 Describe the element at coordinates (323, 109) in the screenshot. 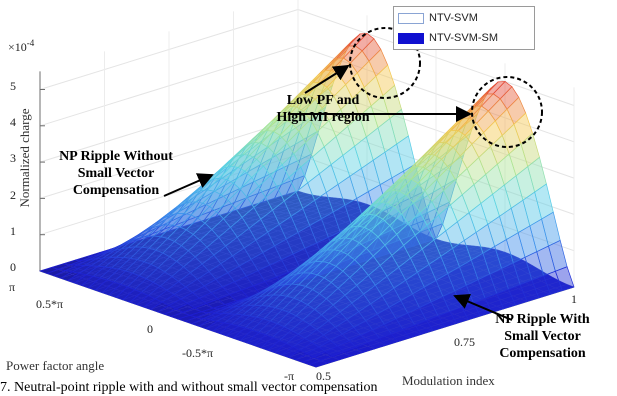

I see `annotation-low-pf: Low PF and High MI region` at that location.